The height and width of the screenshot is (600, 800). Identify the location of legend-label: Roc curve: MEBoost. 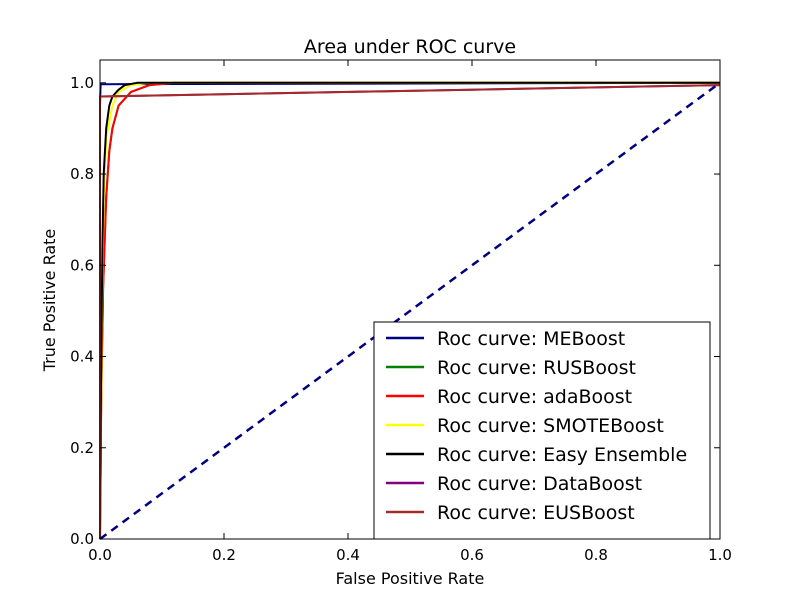
(531, 339).